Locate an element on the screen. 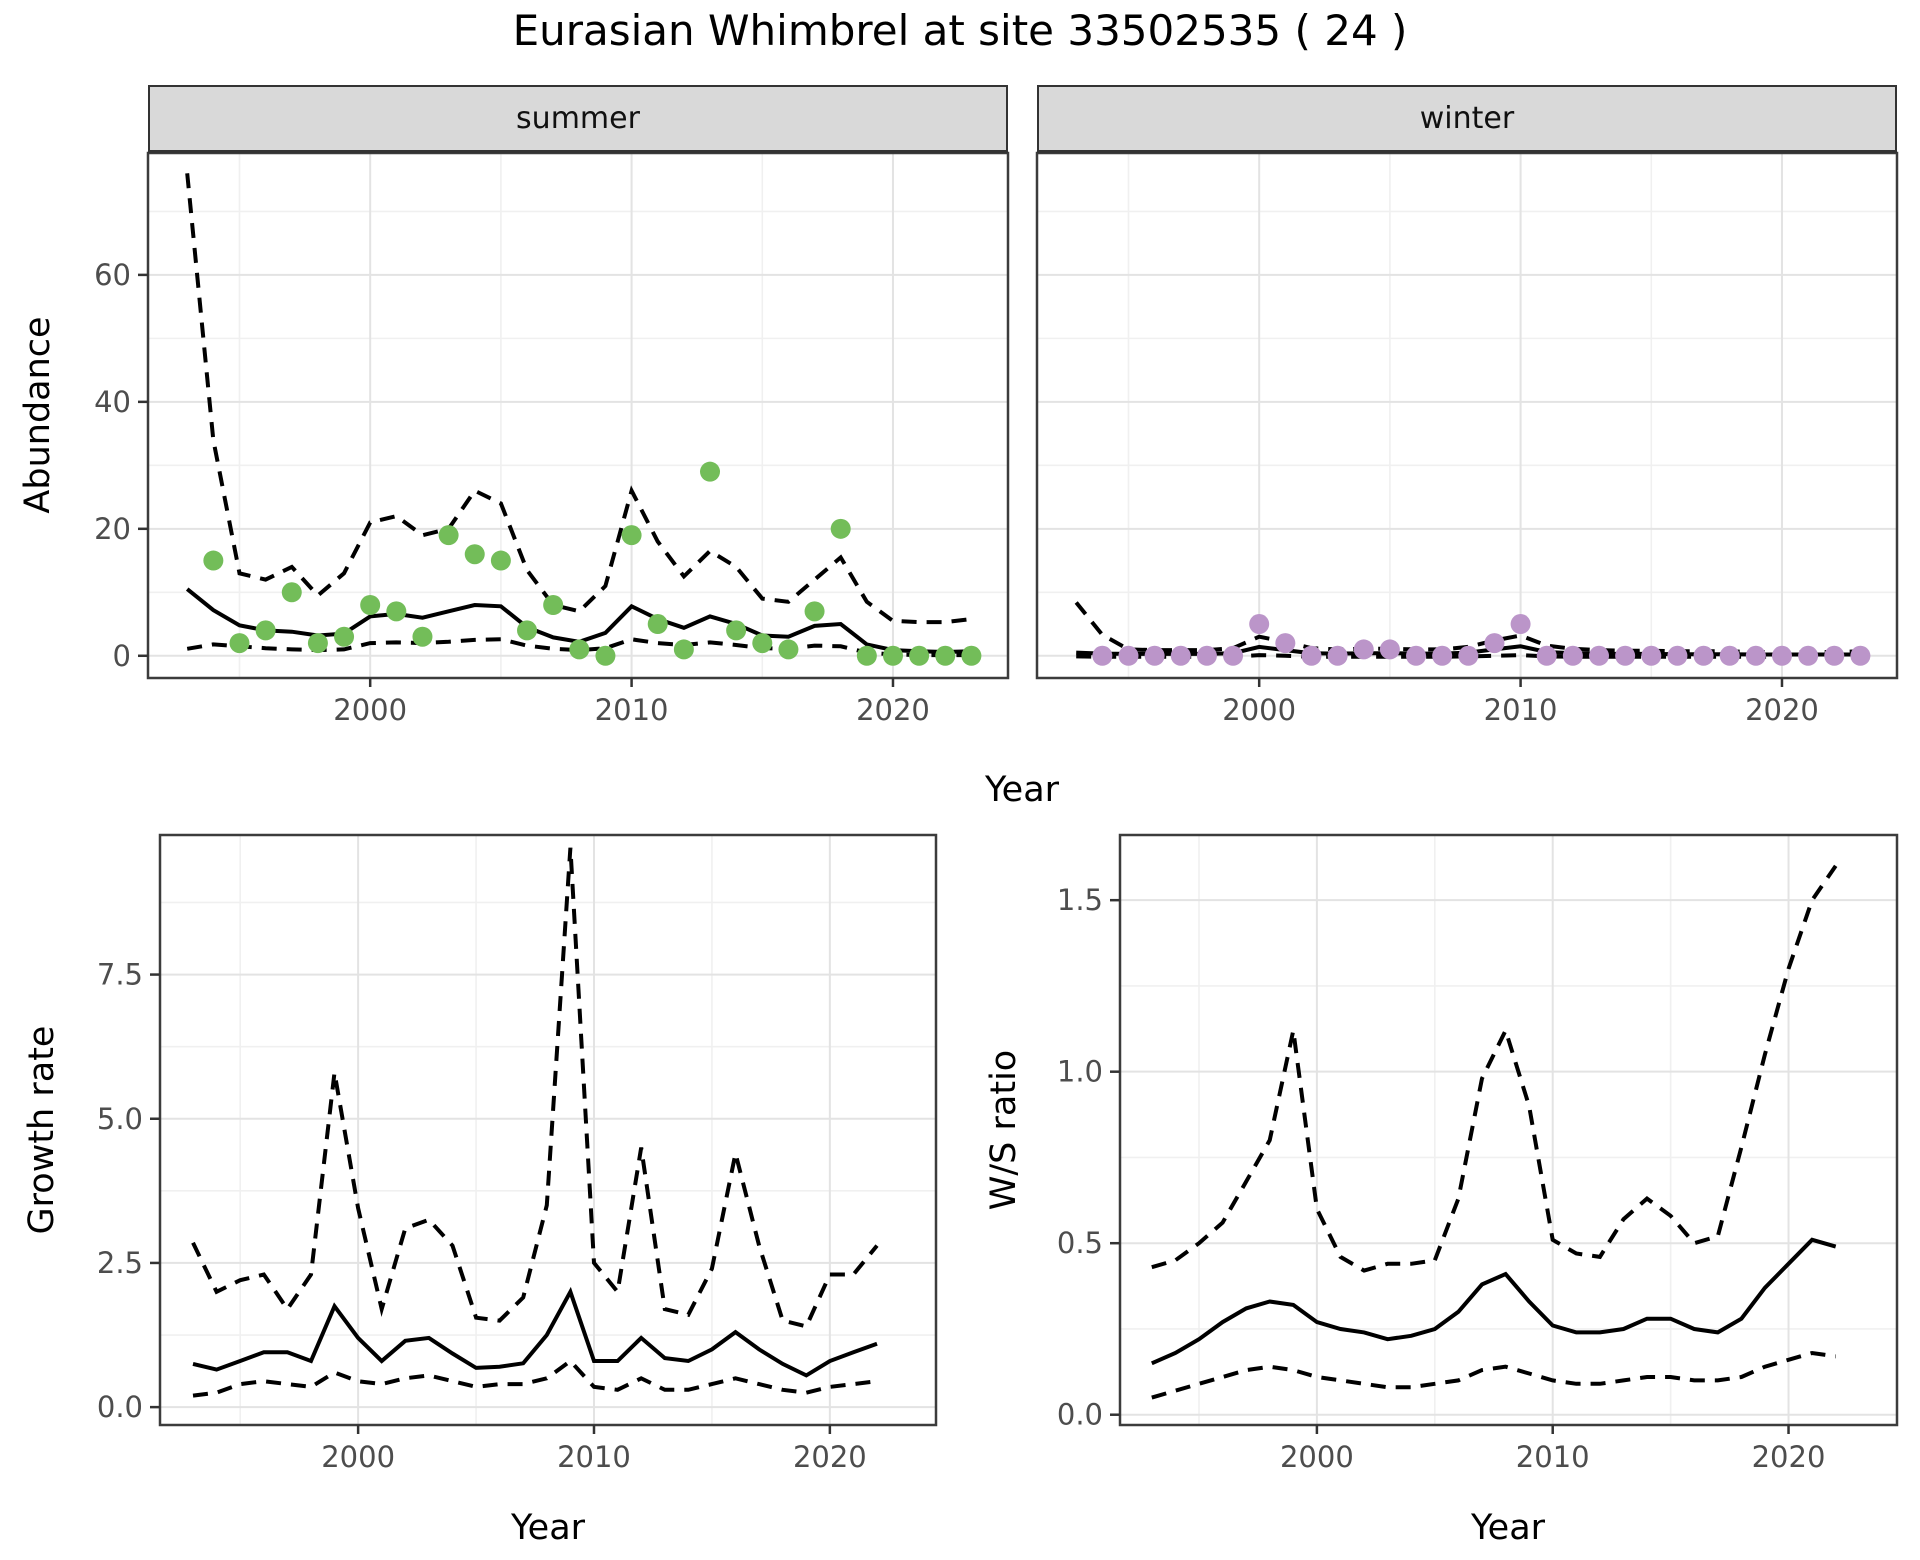 The height and width of the screenshot is (1560, 1920). x-axis-title-ws: Year is located at coordinates (1508, 1528).